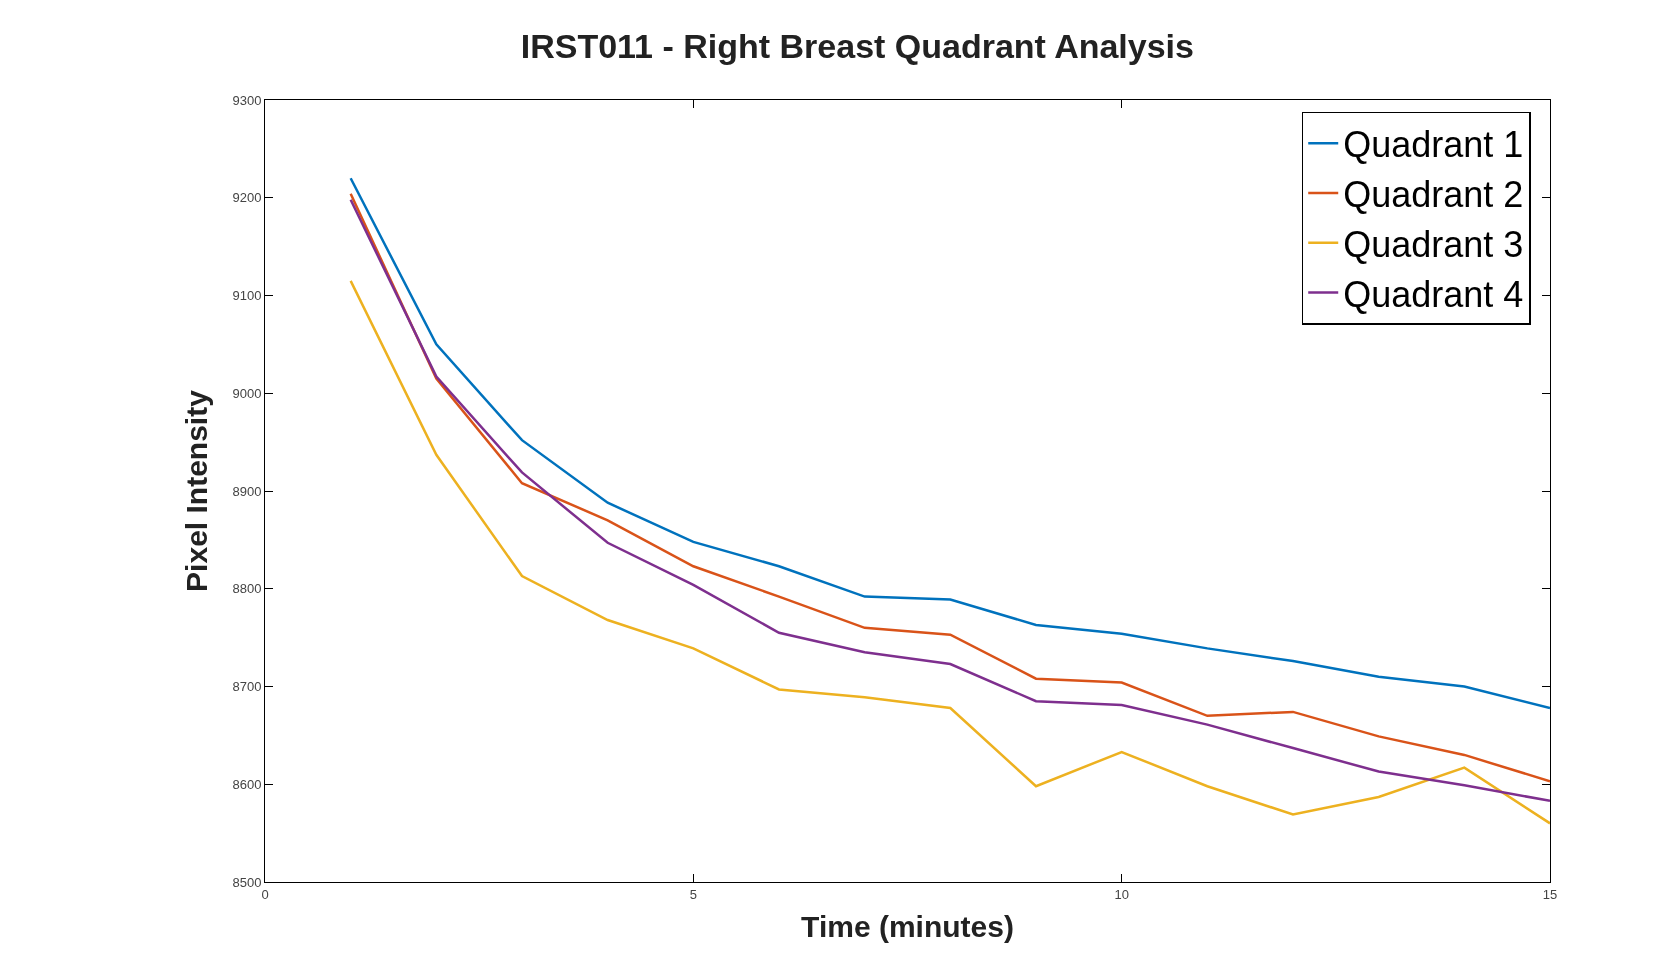 The image size is (1668, 977). I want to click on legend-label: Quadrant 1, so click(1433, 145).